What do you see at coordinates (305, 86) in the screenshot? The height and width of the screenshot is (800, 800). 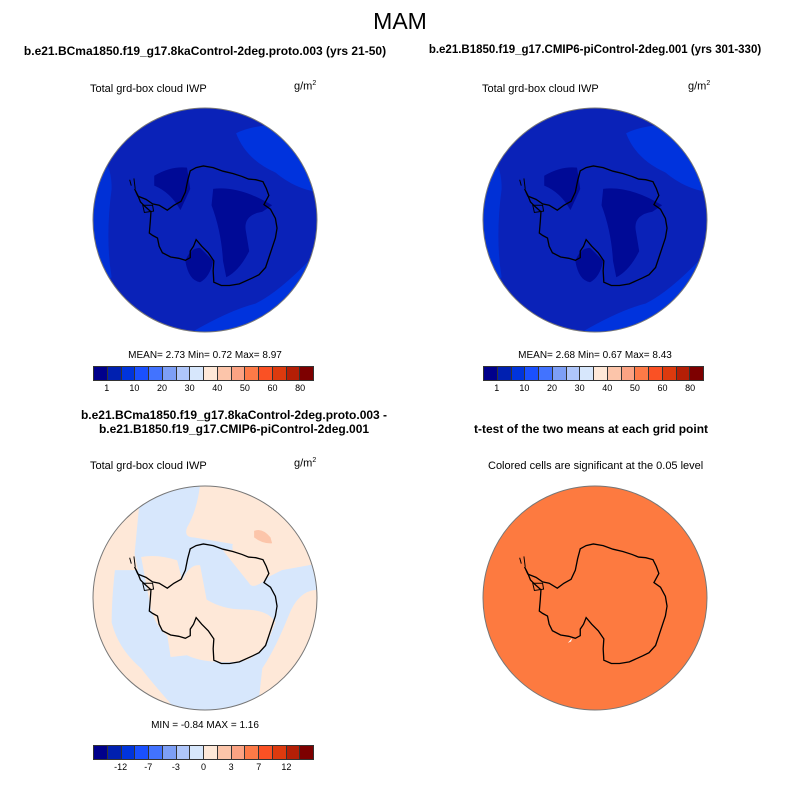 I see `panel1-units: g/m2` at bounding box center [305, 86].